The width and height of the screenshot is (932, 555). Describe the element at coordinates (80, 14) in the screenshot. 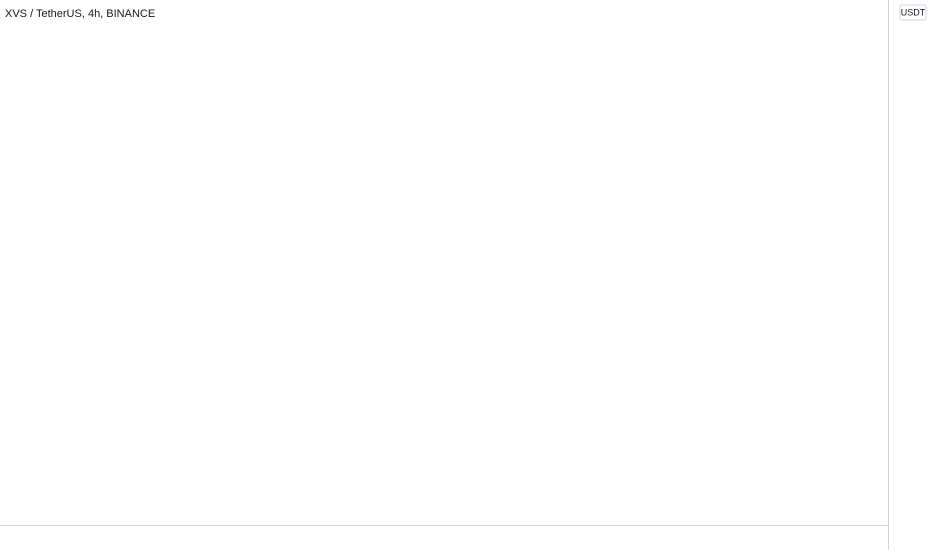

I see `chart-title: XVS / TetherUS, 4h, BINANCE` at that location.